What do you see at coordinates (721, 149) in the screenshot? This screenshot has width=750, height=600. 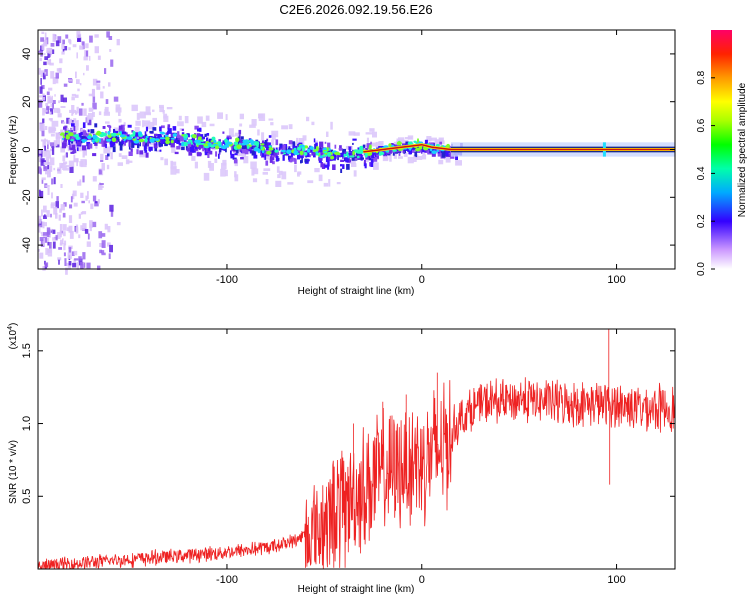 I see `colorbar-gradient` at bounding box center [721, 149].